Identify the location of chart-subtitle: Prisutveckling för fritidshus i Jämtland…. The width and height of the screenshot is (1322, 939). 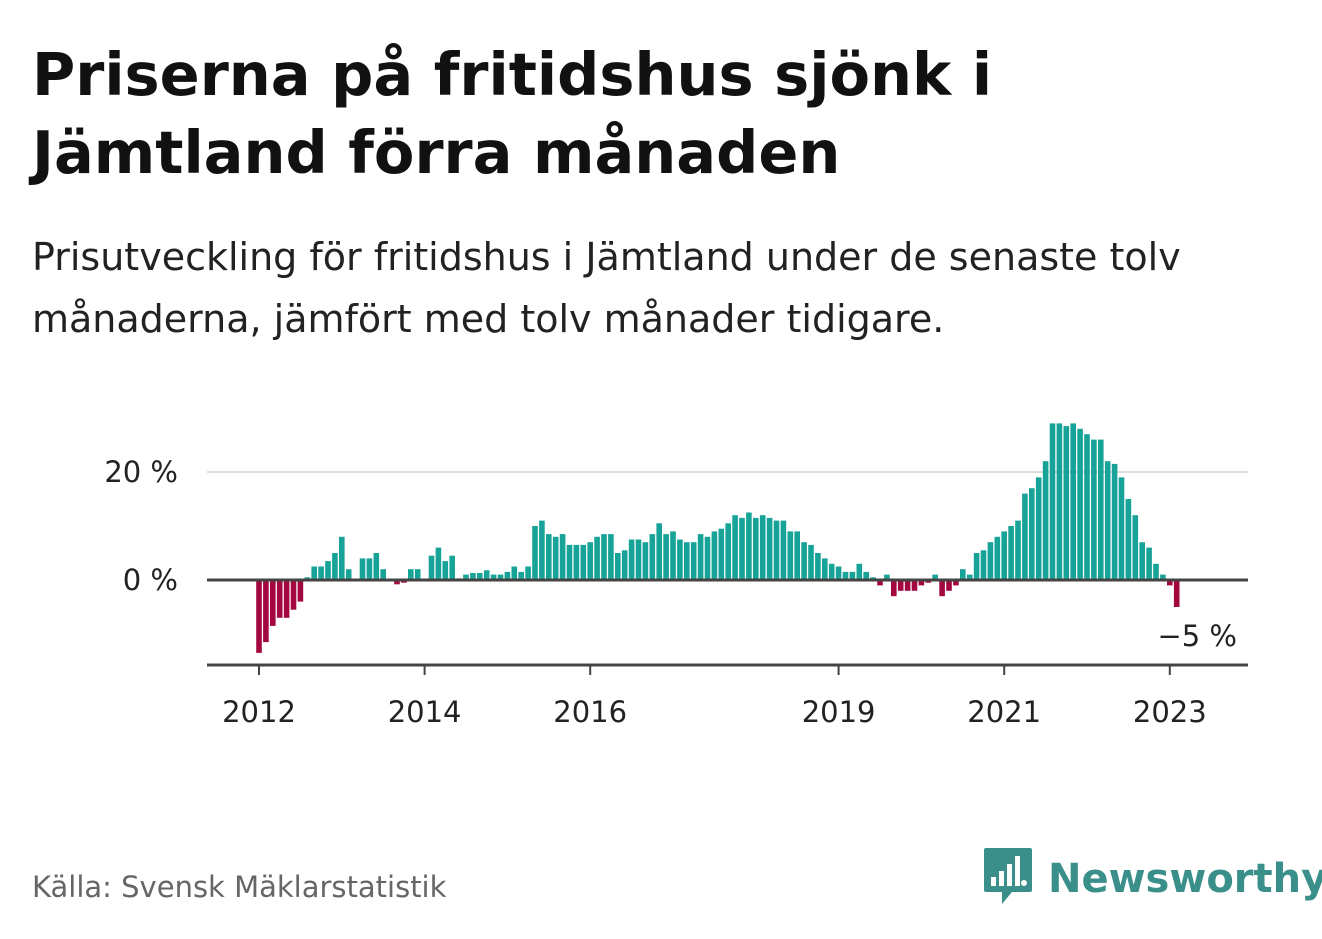
(606, 288).